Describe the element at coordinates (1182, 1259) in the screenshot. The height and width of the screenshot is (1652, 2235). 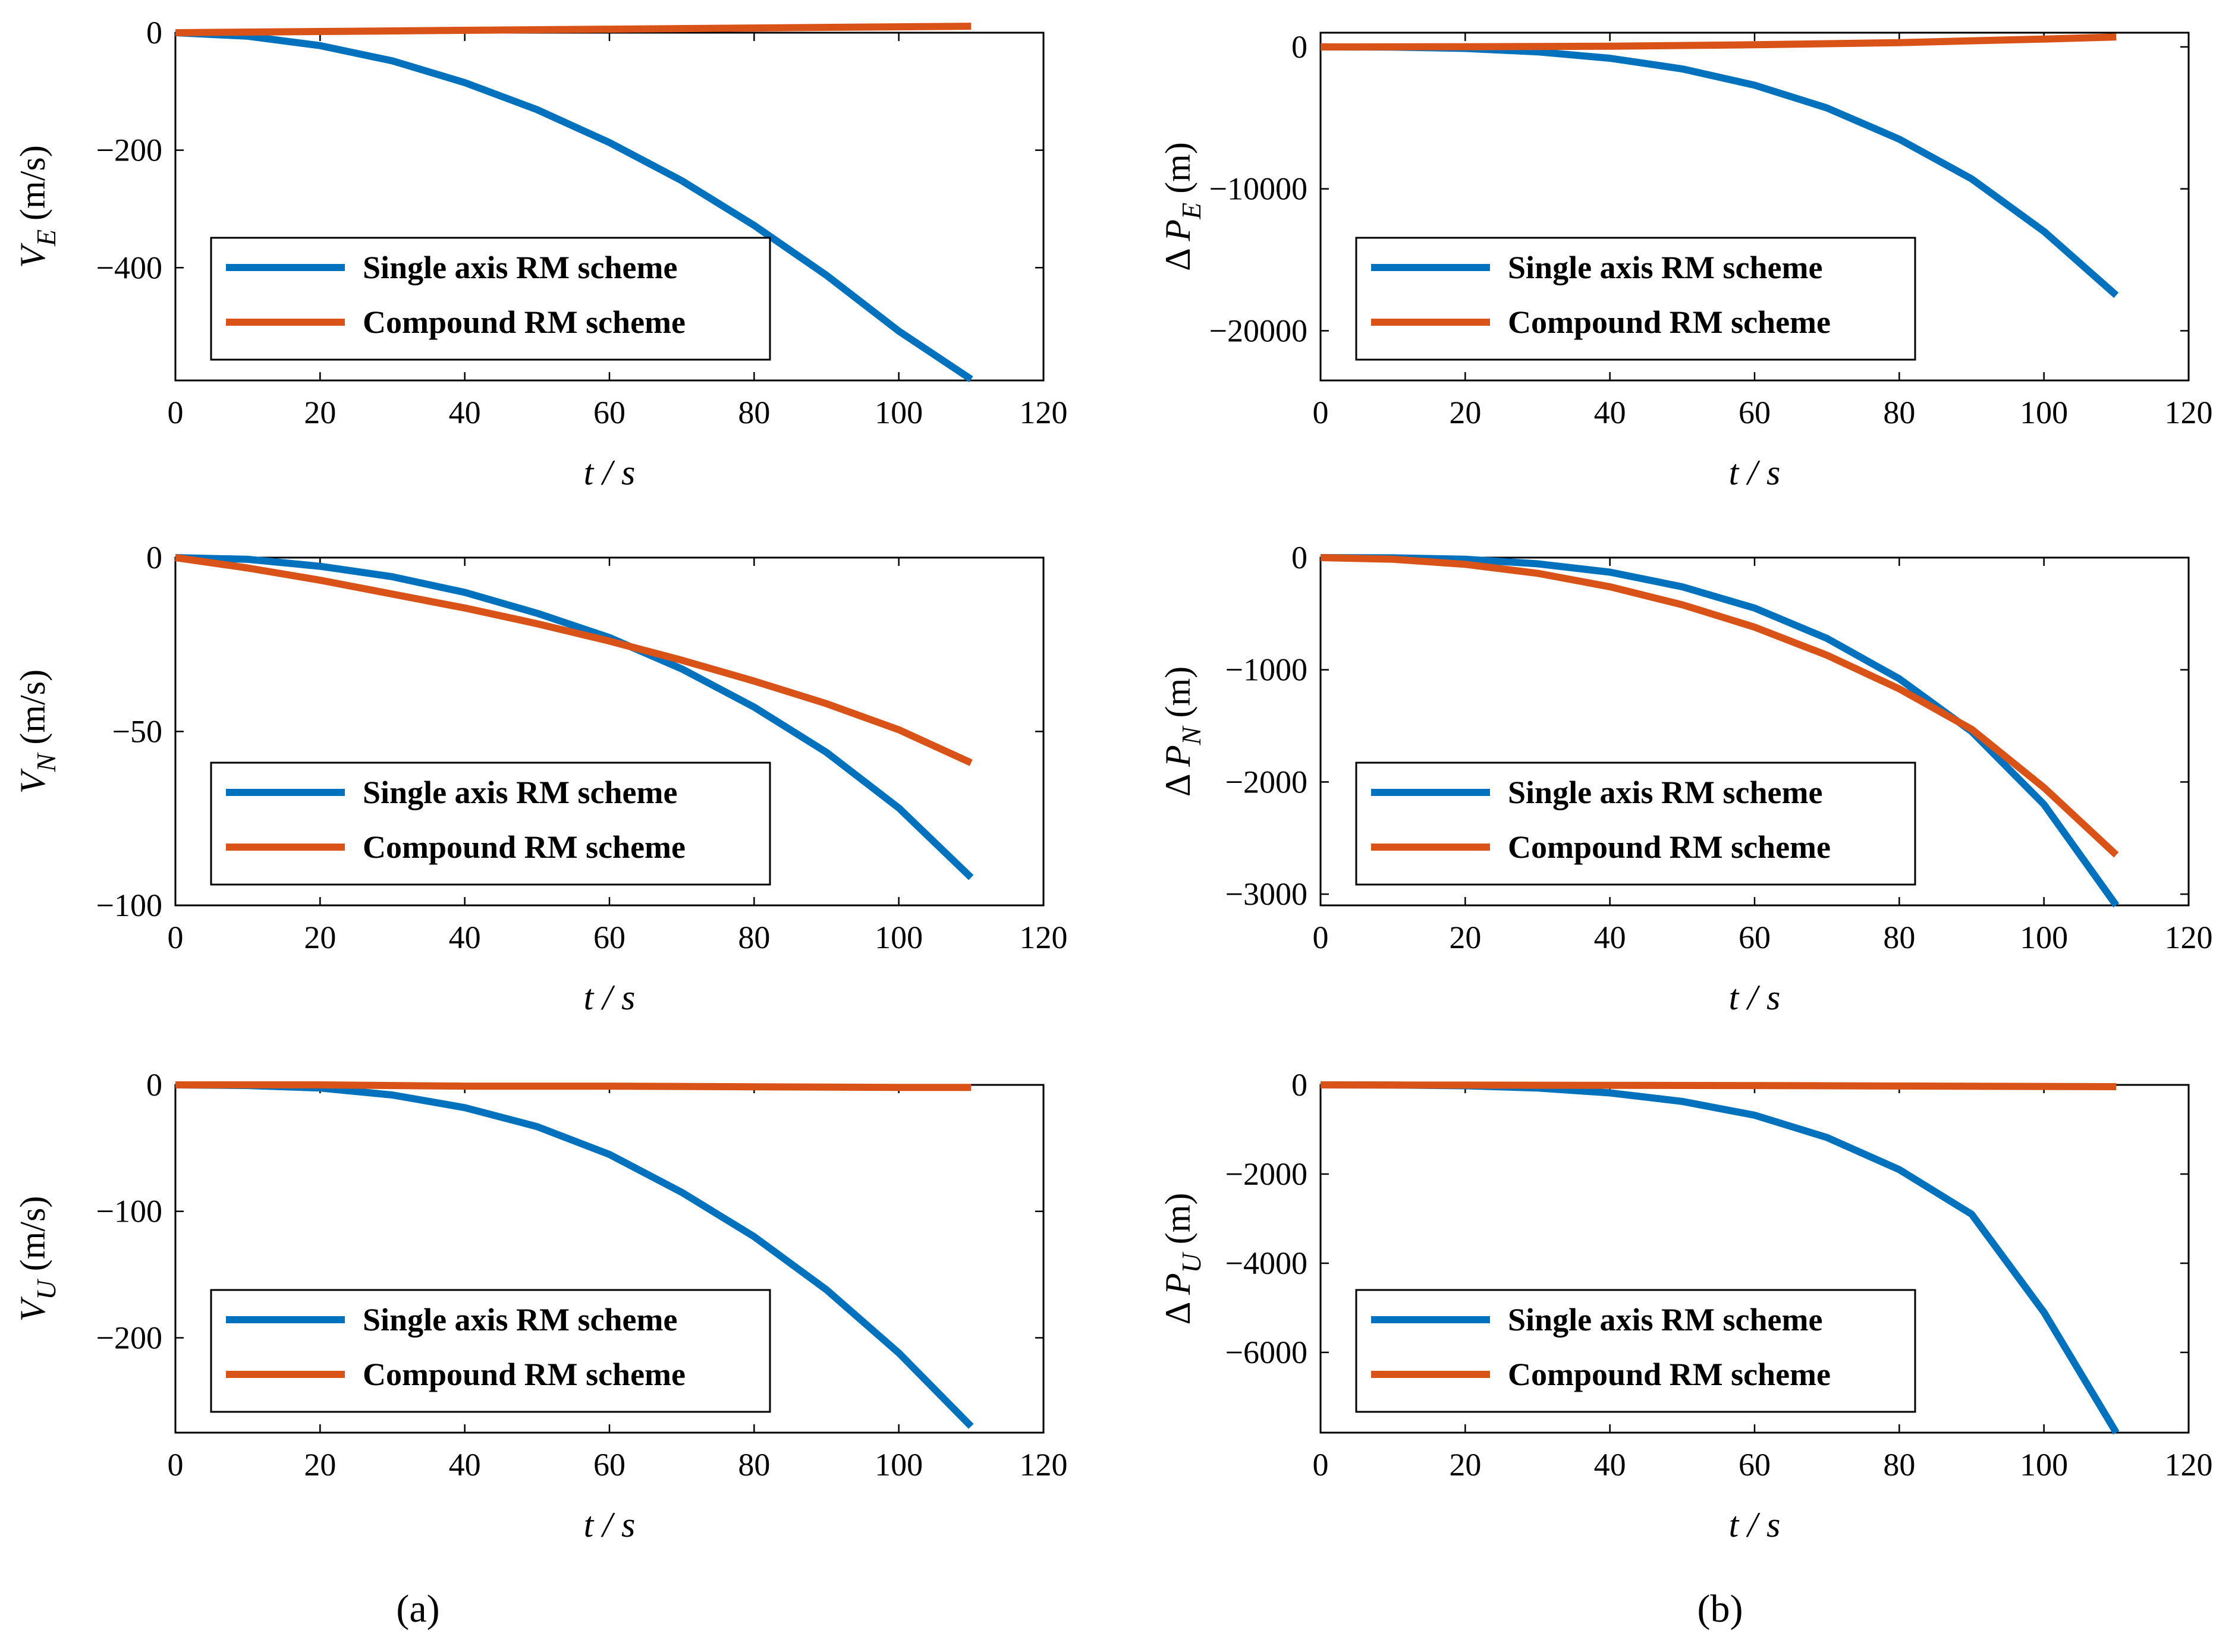
I see `y-axis-label: Δ PU (m)` at that location.